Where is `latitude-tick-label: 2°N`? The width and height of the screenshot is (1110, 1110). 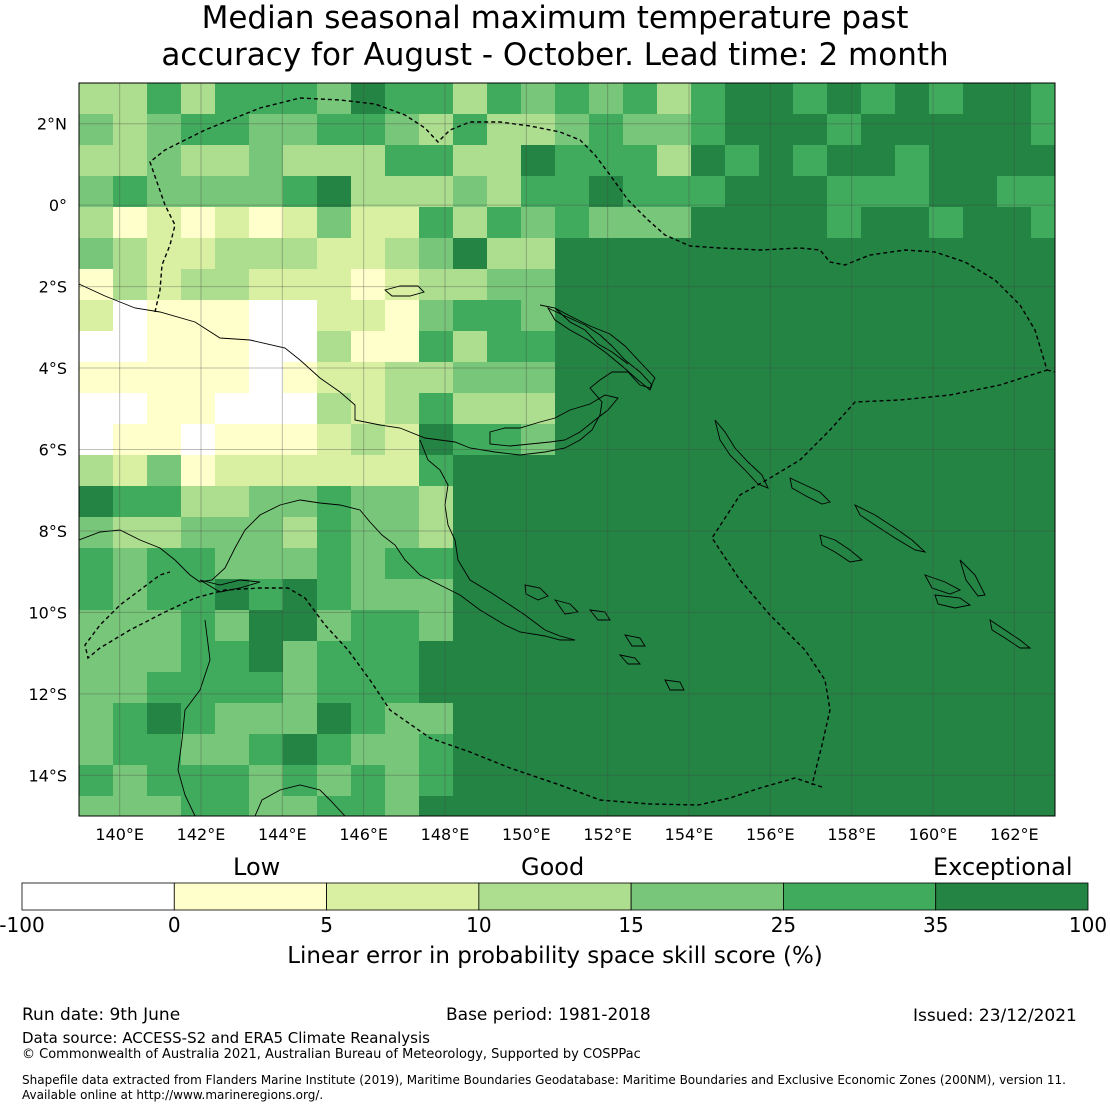
latitude-tick-label: 2°N is located at coordinates (52, 124).